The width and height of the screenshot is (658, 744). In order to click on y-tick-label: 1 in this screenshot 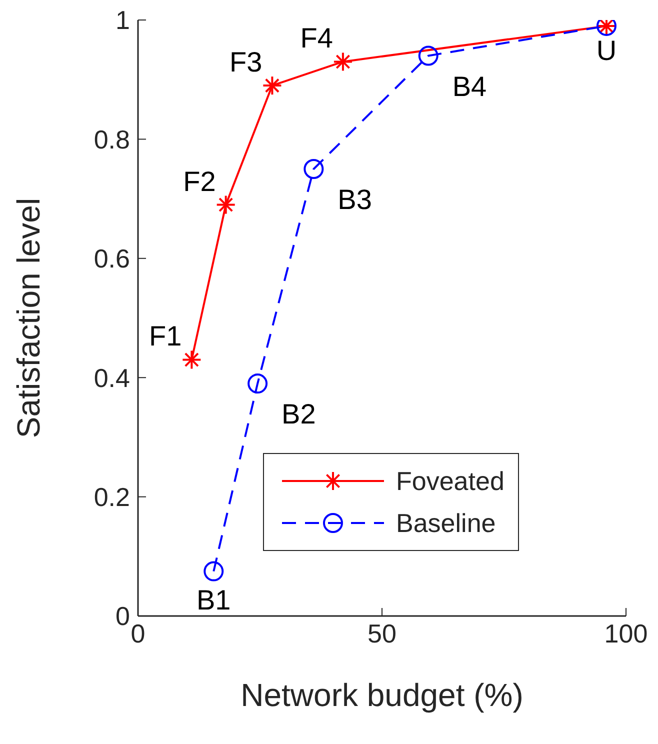, I will do `click(123, 20)`.